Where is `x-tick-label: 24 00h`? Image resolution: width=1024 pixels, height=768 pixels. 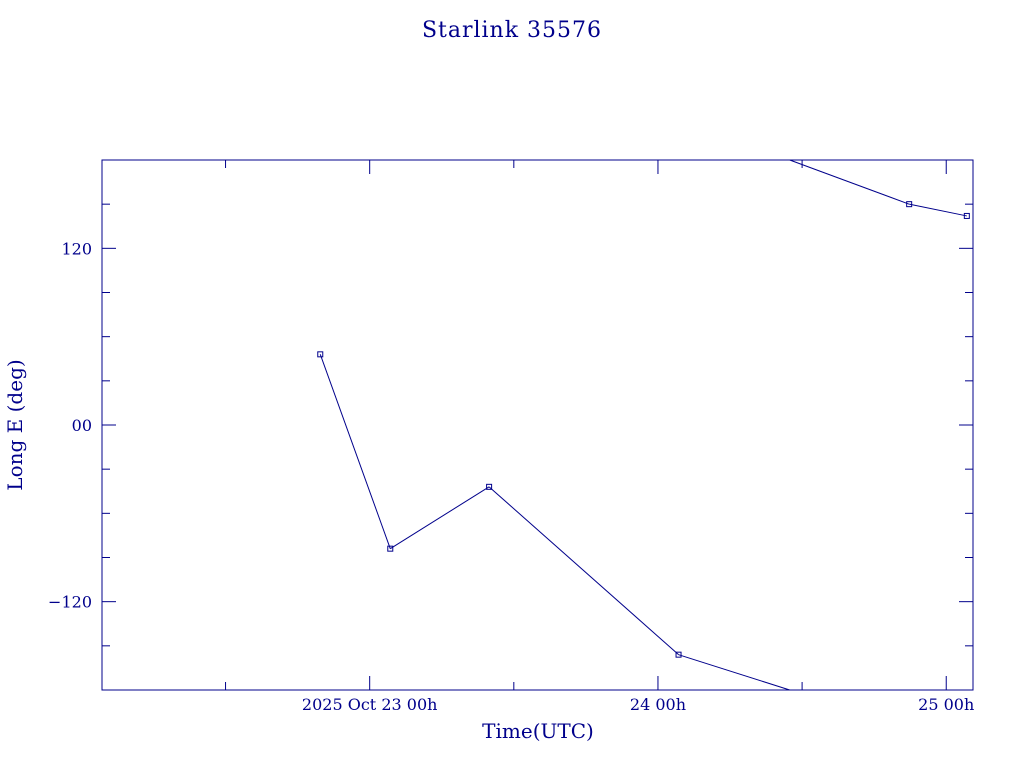 x-tick-label: 24 00h is located at coordinates (658, 704).